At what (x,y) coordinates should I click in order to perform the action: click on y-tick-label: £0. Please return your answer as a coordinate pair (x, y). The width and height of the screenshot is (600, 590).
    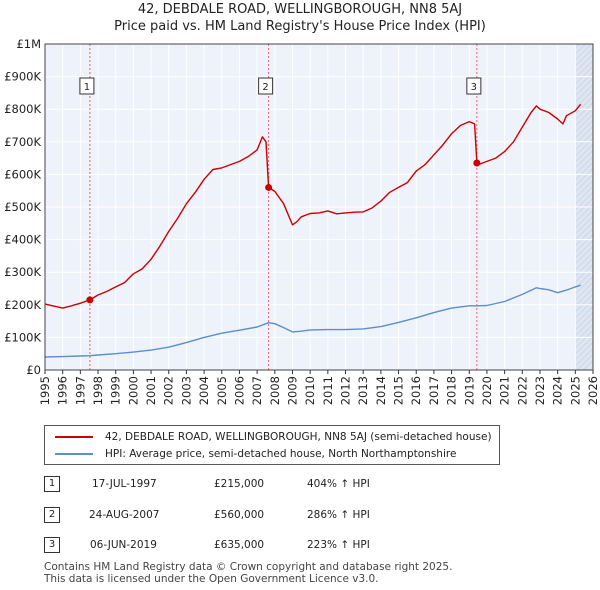
    Looking at the image, I should click on (33, 370).